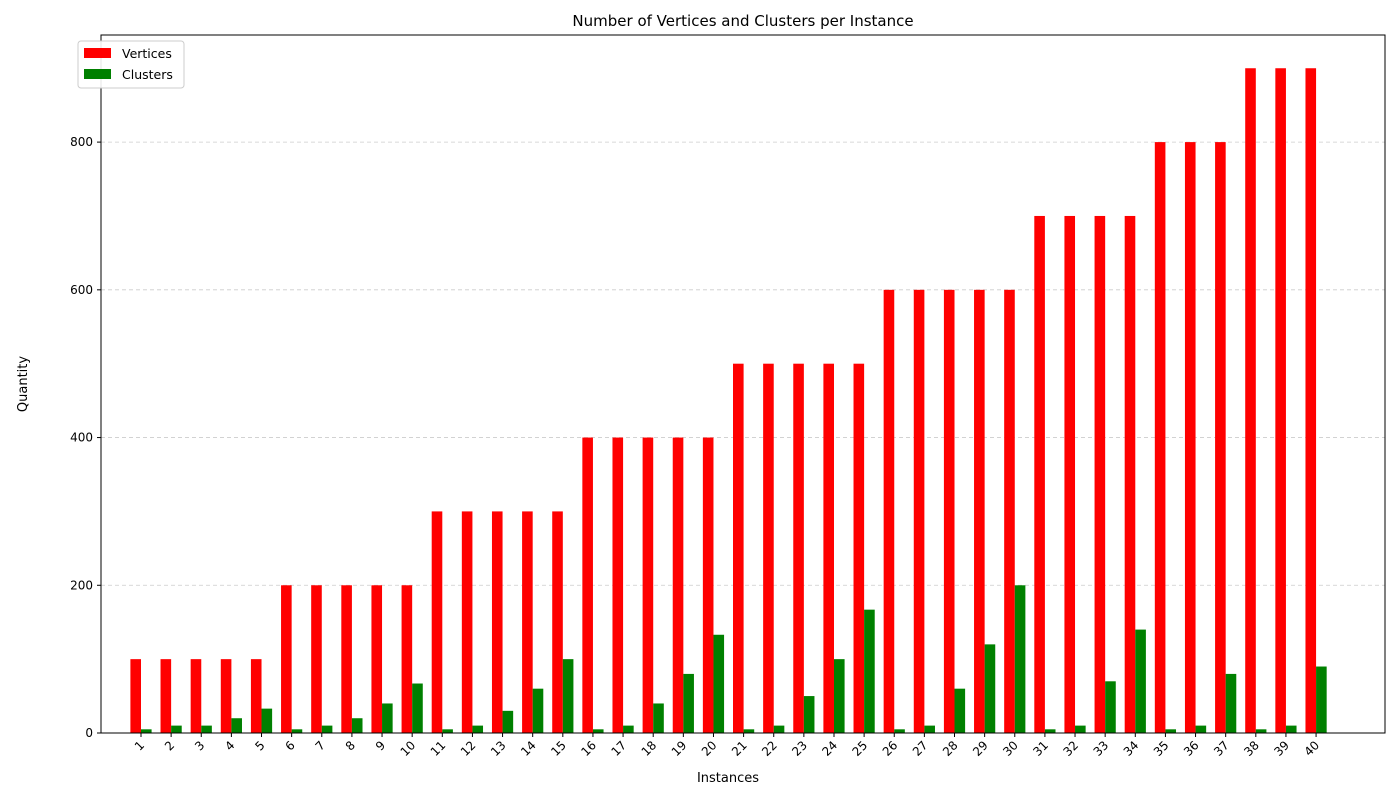 Image resolution: width=1400 pixels, height=800 pixels. What do you see at coordinates (728, 778) in the screenshot?
I see `x-axis-label: Instances` at bounding box center [728, 778].